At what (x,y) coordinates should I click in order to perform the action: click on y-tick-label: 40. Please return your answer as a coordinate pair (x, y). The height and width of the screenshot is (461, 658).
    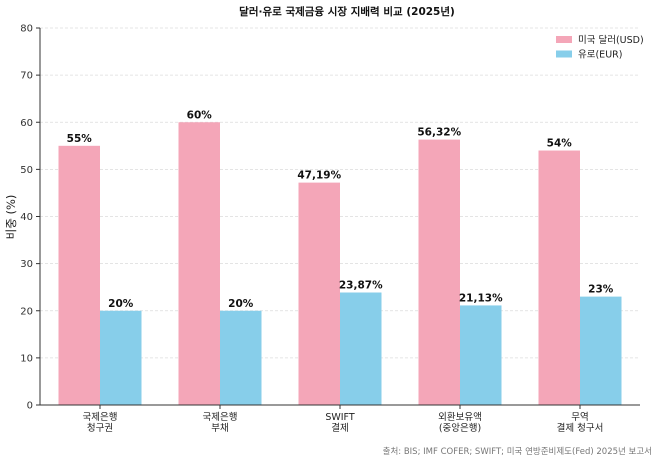
    Looking at the image, I should click on (26, 217).